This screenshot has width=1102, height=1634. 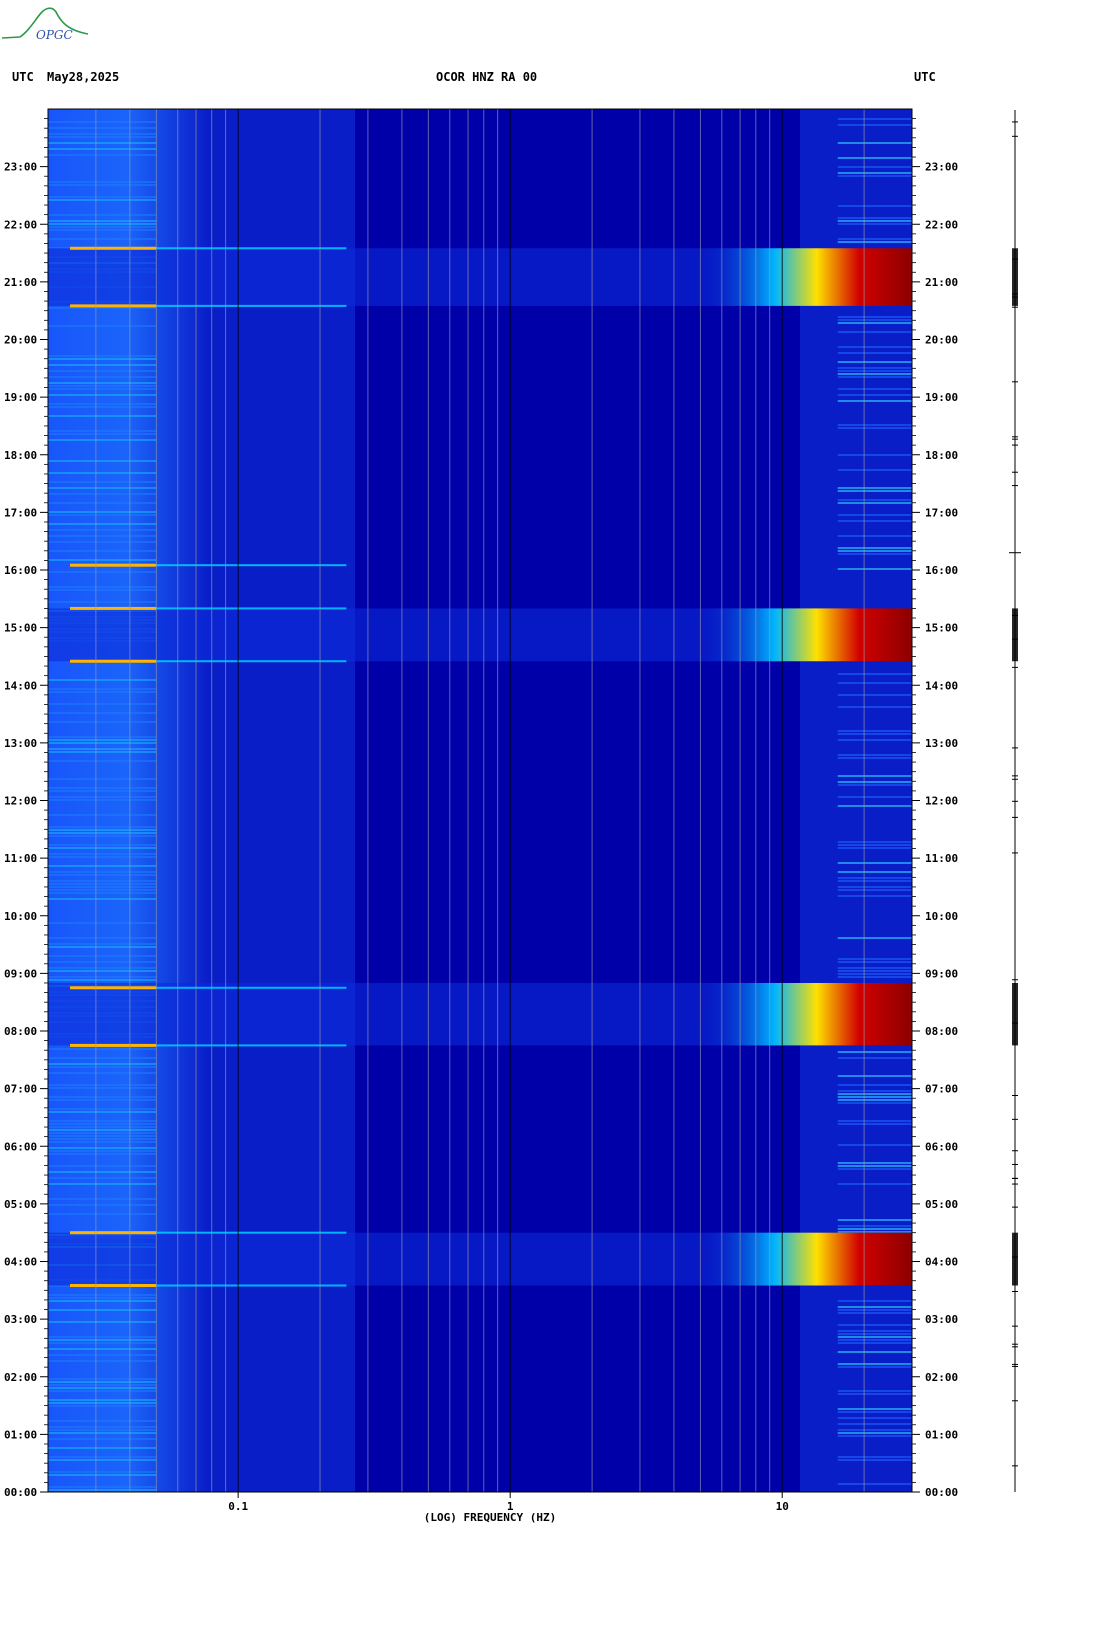 What do you see at coordinates (20, 916) in the screenshot?
I see `y-tick-label: 10:00` at bounding box center [20, 916].